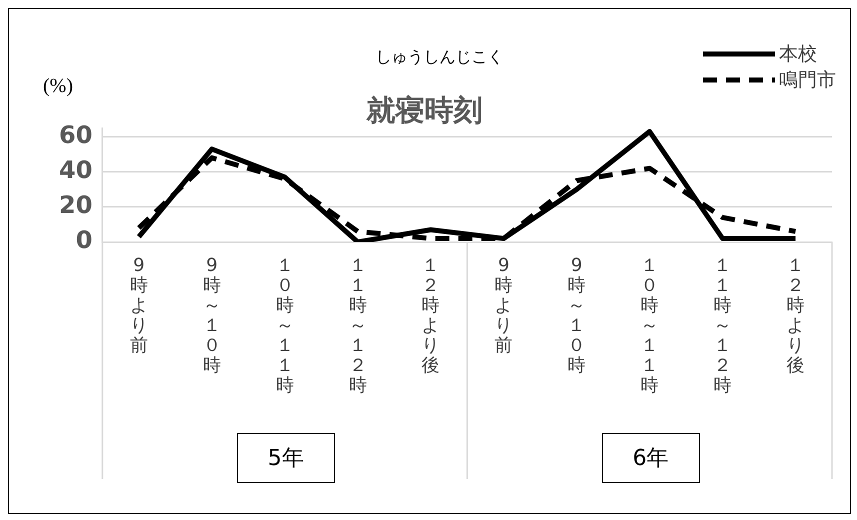  I want to click on y-tick-label: 40, so click(75, 170).